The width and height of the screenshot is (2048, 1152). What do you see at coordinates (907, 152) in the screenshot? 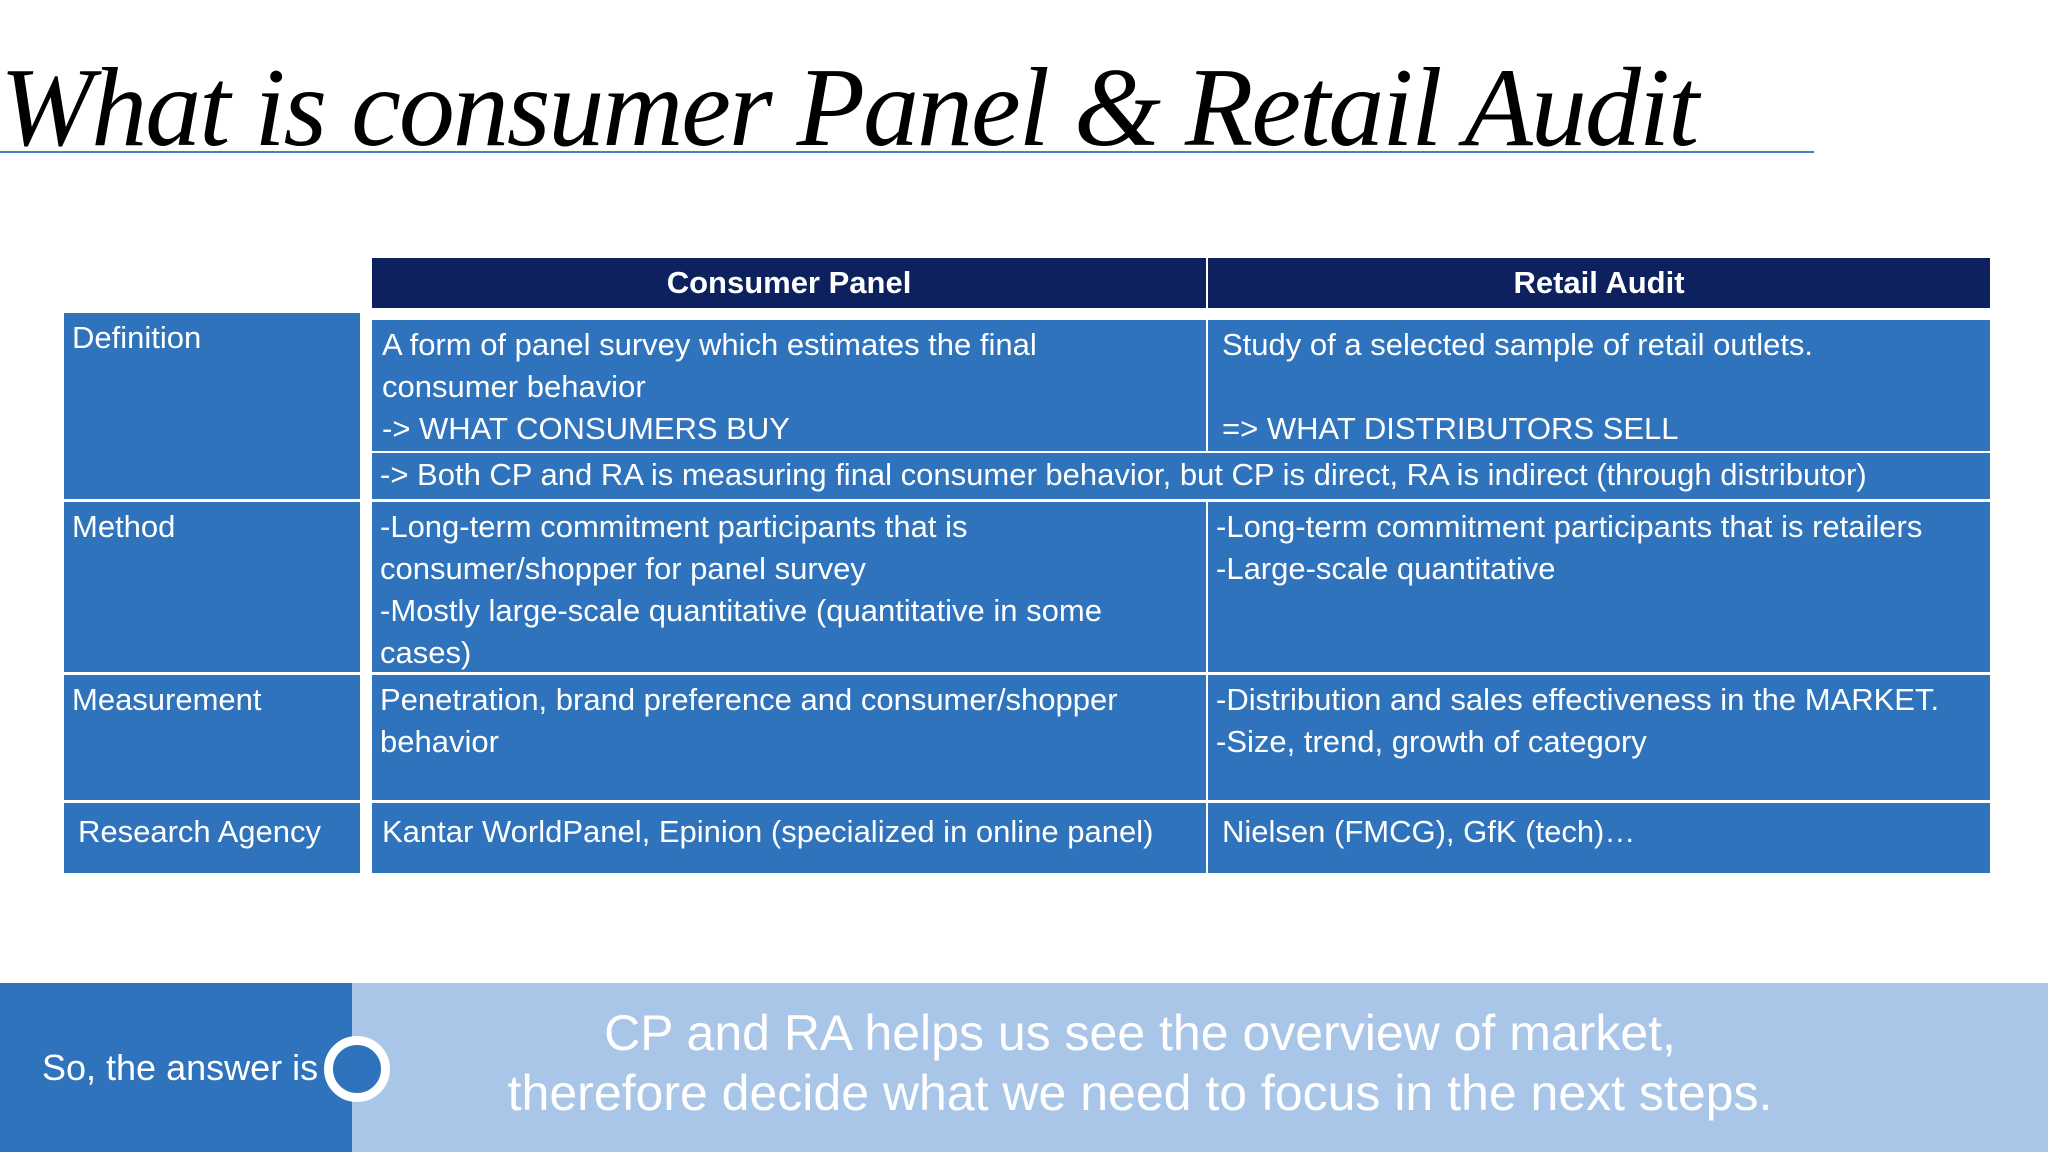
I see `title-underline` at bounding box center [907, 152].